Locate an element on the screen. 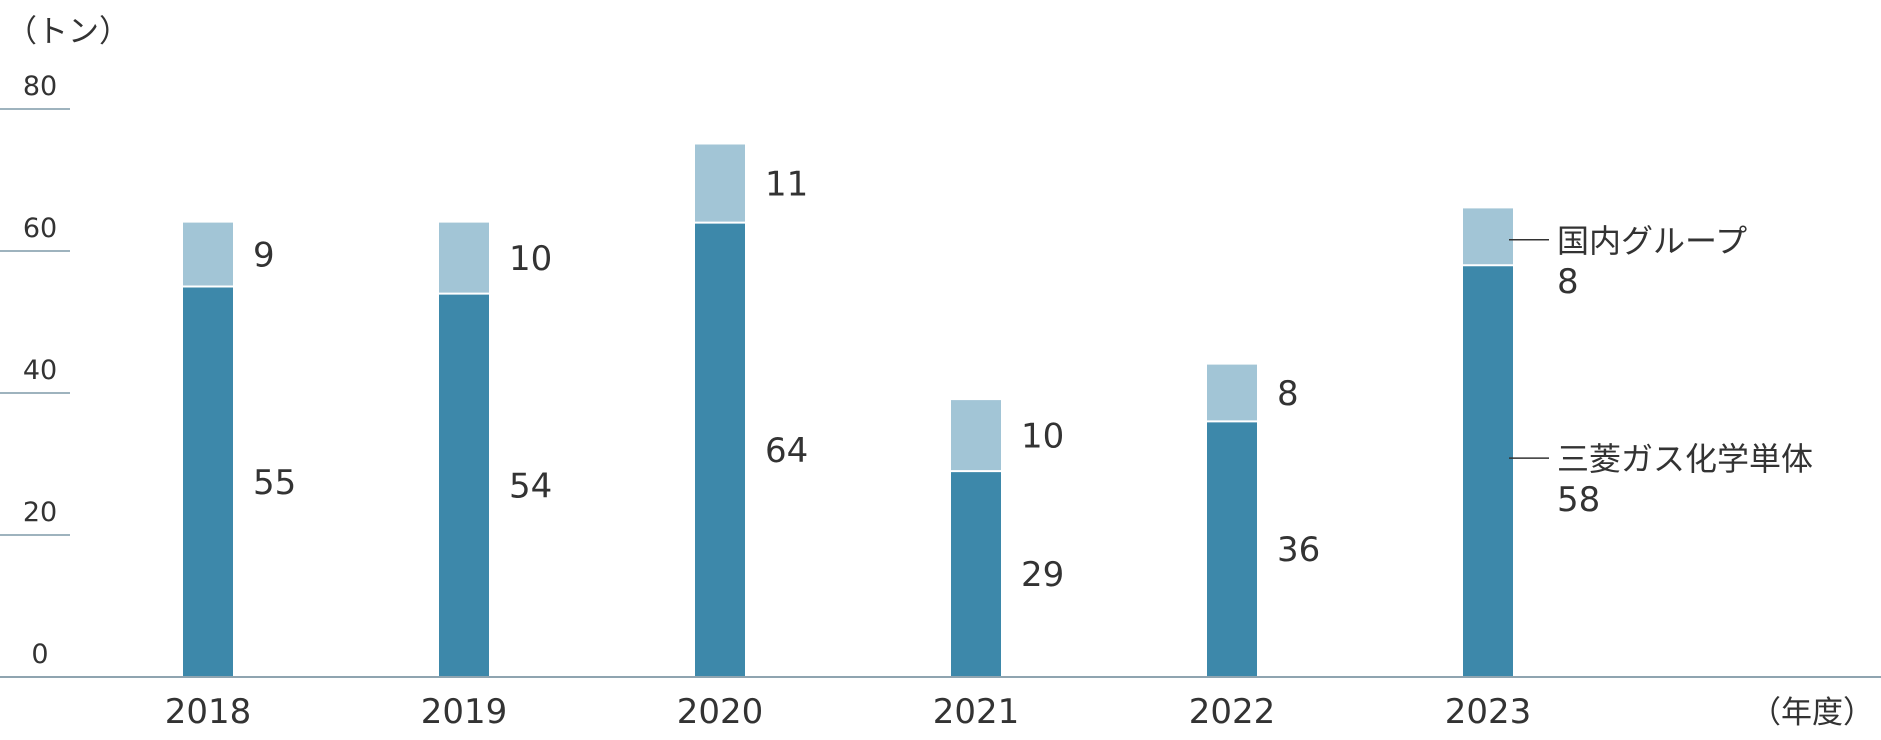 This screenshot has width=1881, height=740. x-tick-label: 2022 is located at coordinates (1232, 712).